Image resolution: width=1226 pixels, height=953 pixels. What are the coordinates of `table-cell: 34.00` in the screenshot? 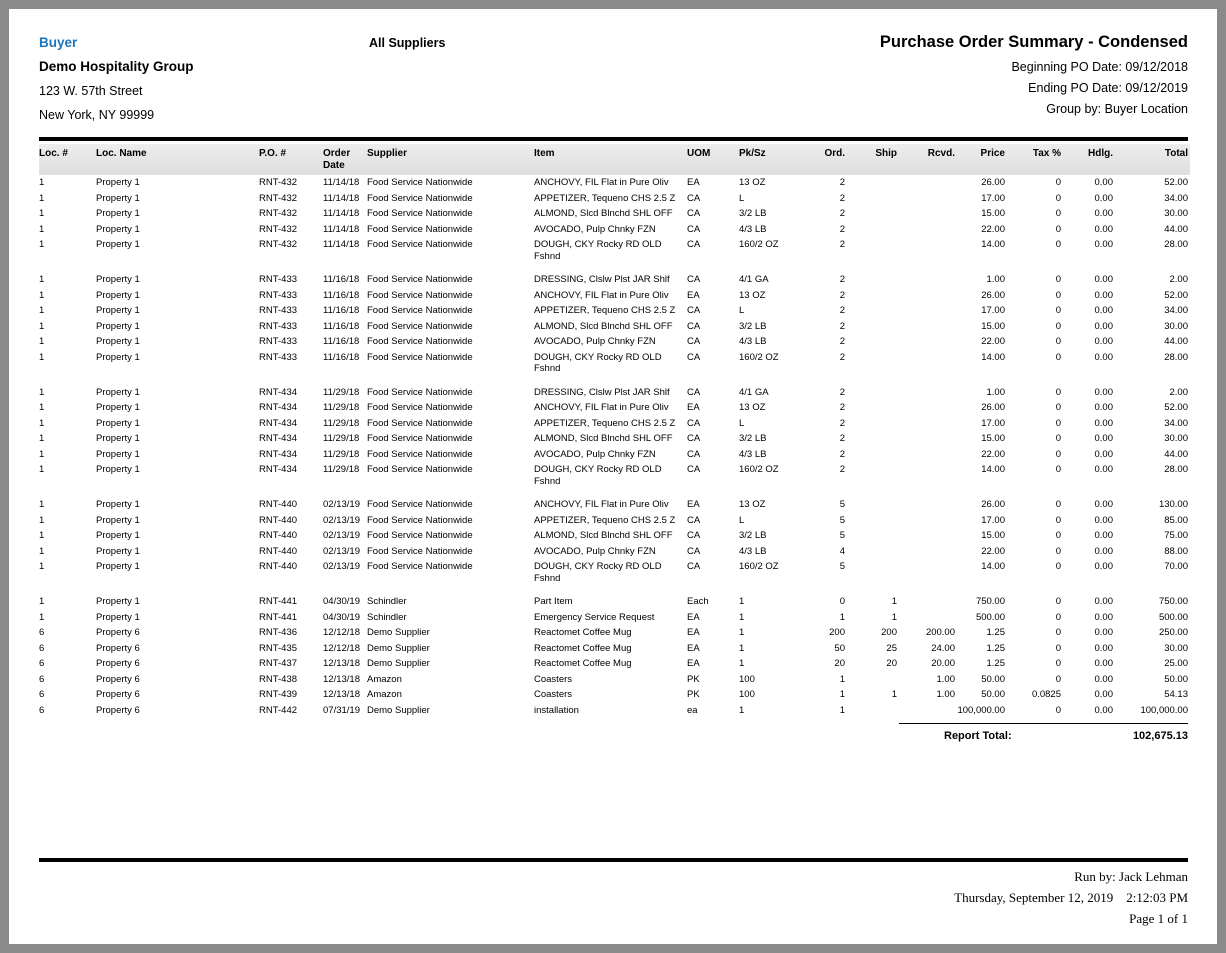 It's located at (1176, 310).